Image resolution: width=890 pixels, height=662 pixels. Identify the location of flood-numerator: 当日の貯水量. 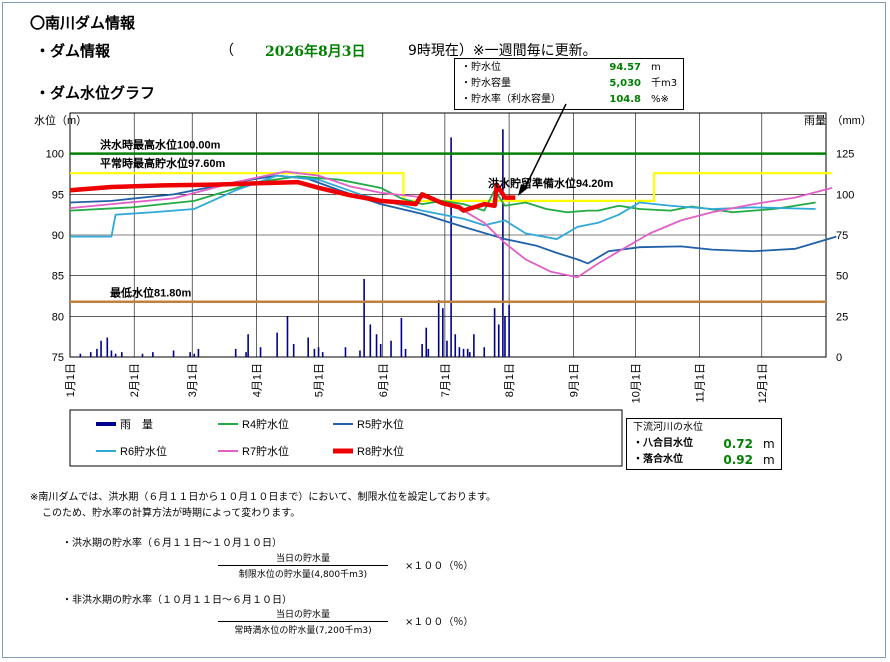
(302, 559).